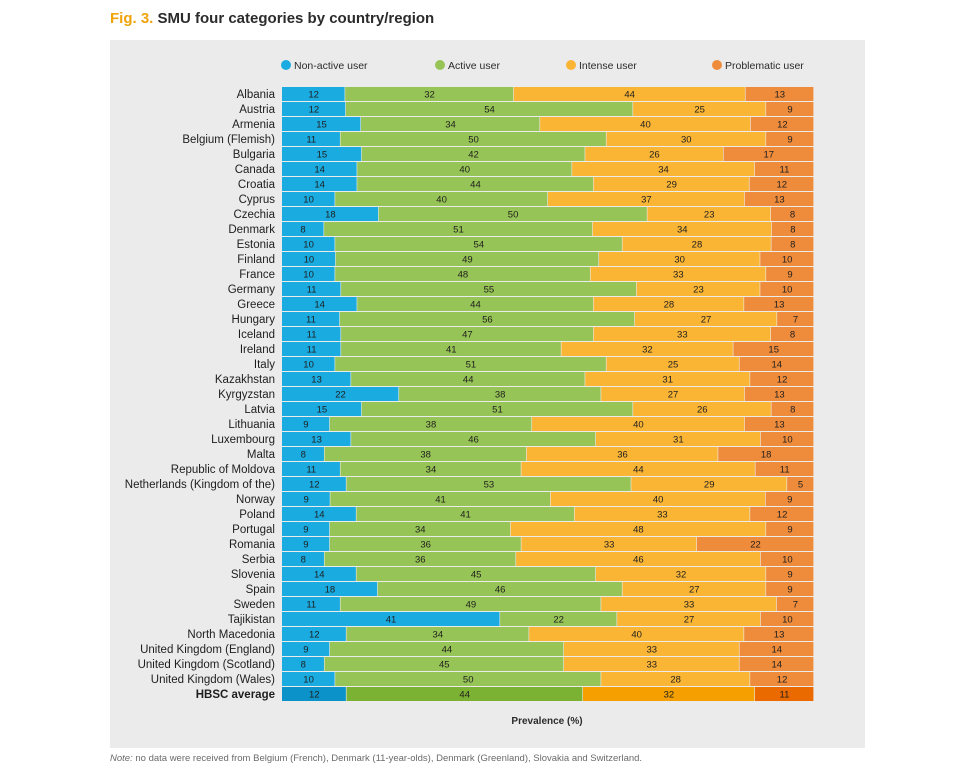  Describe the element at coordinates (296, 18) in the screenshot. I see `figure-title-text: SMU four categories by country/region` at that location.